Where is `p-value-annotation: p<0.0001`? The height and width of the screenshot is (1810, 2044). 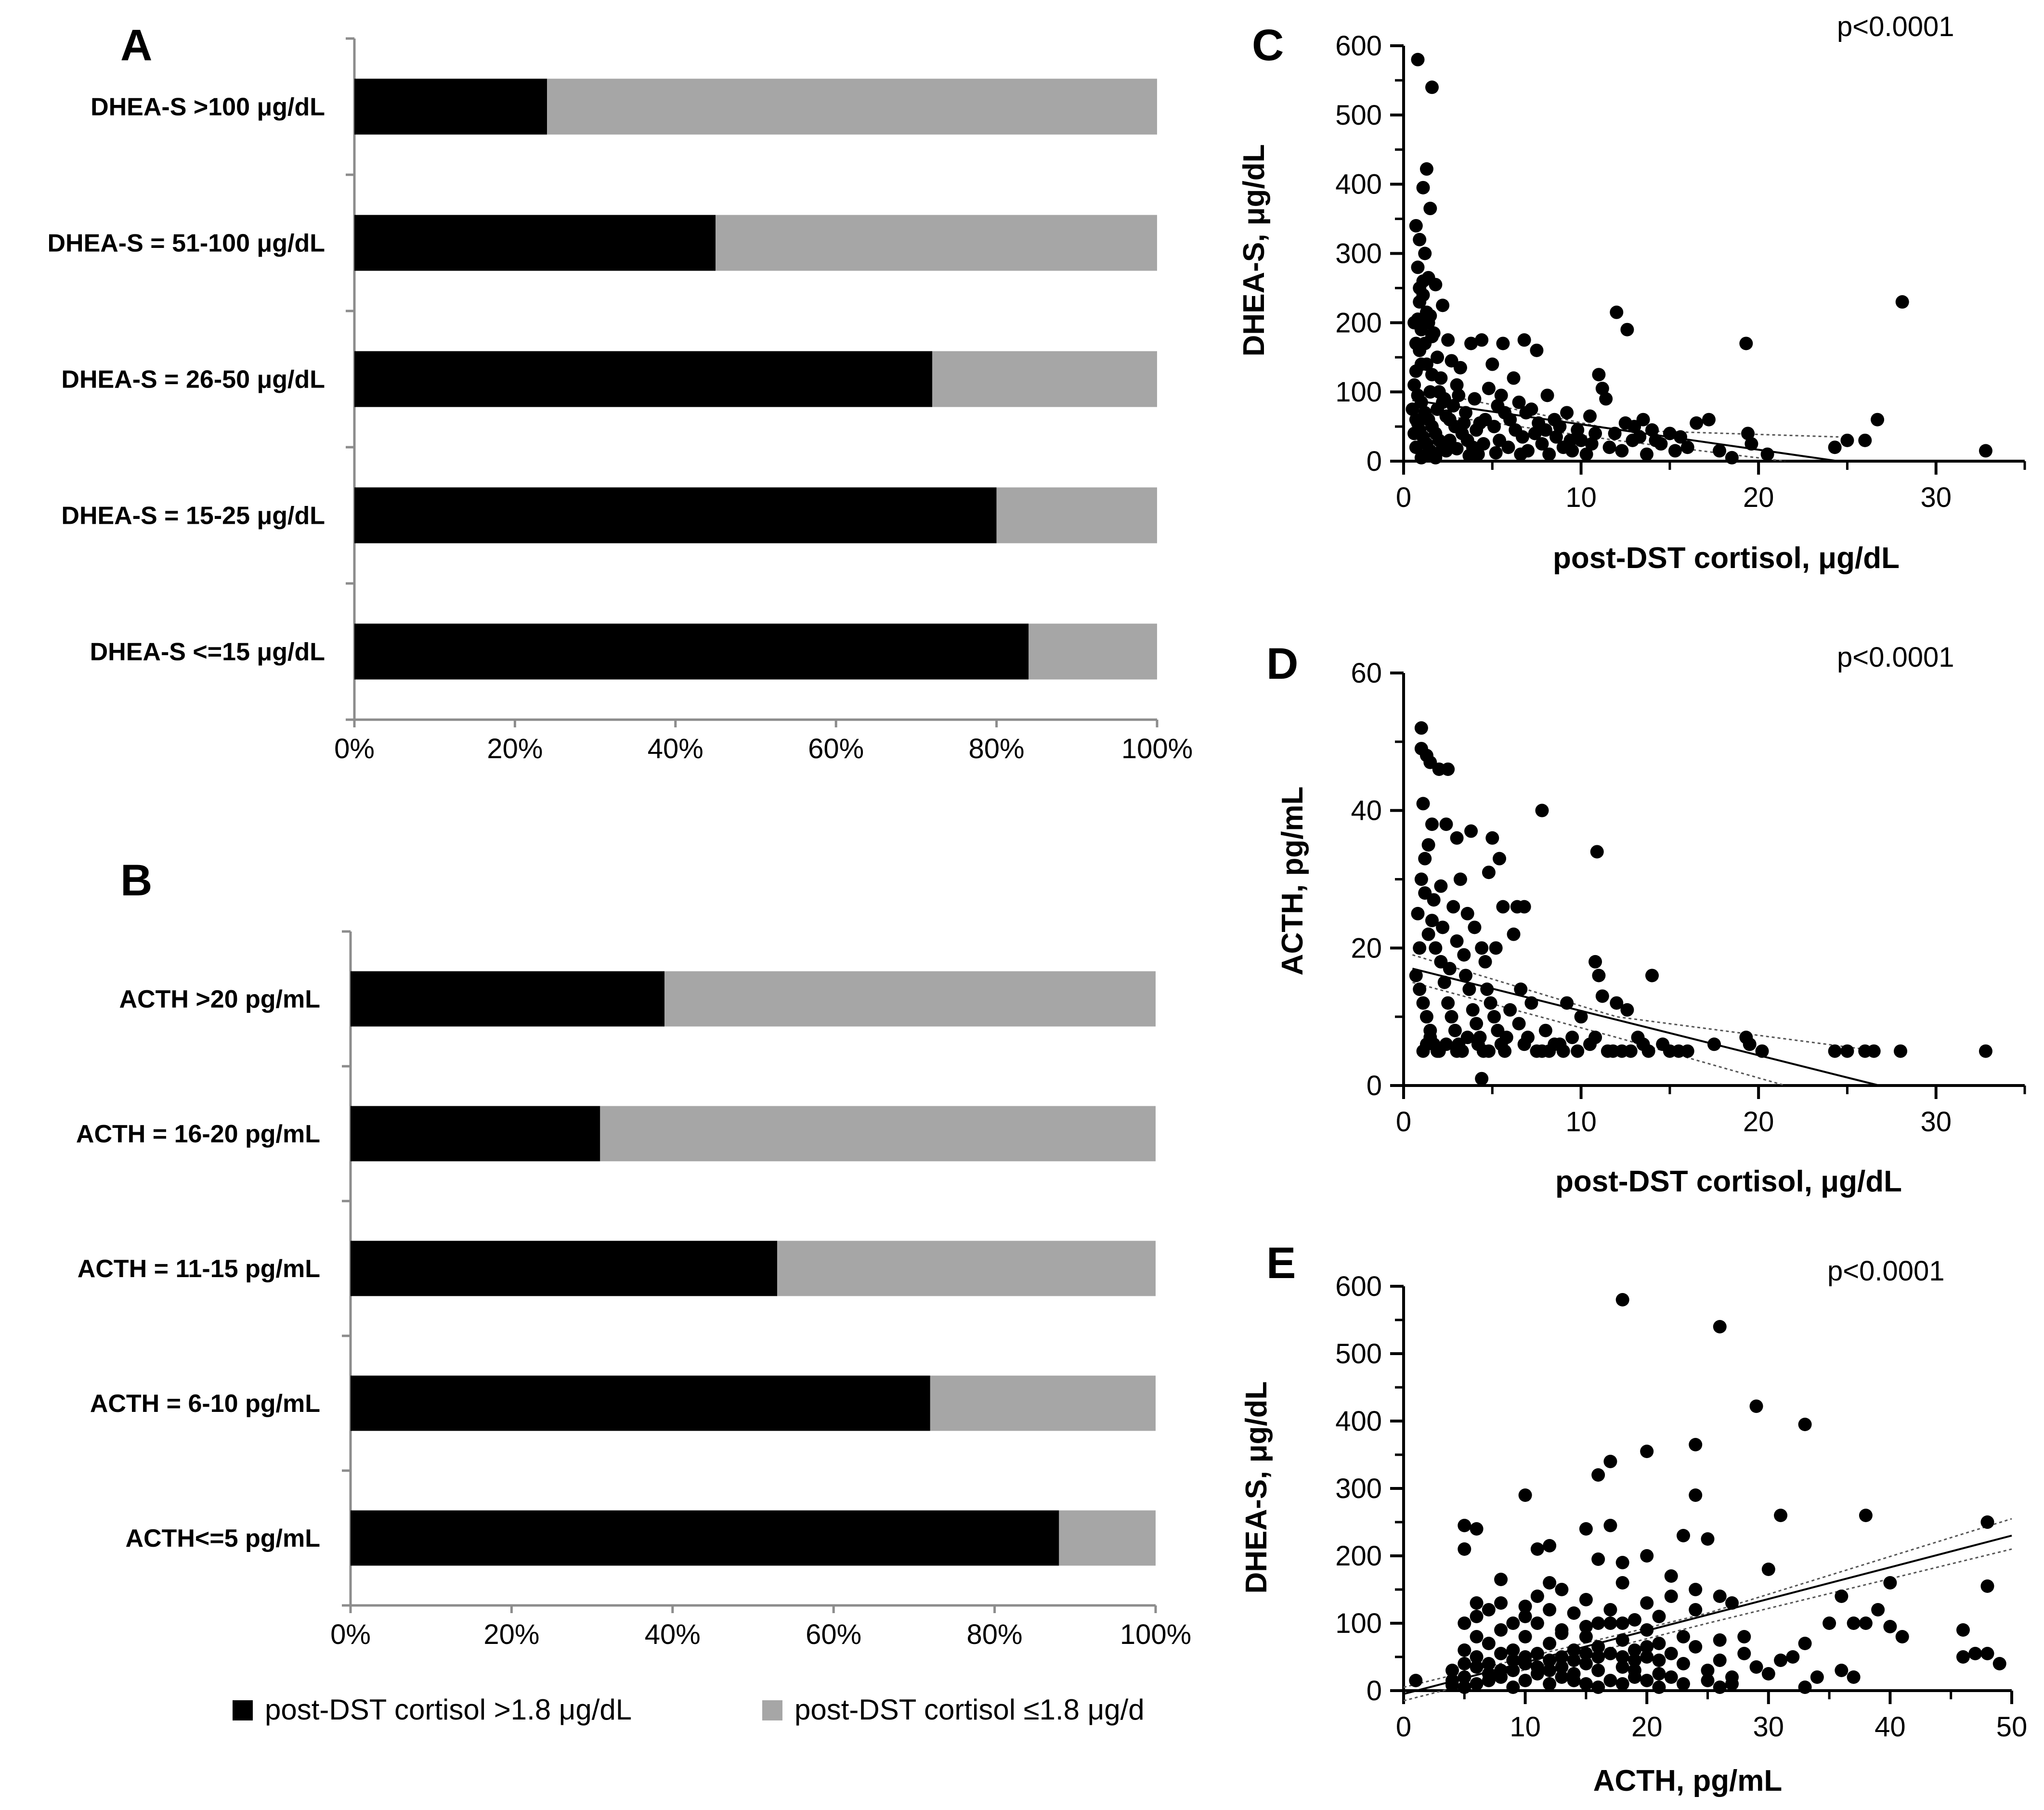 p-value-annotation: p<0.0001 is located at coordinates (1895, 657).